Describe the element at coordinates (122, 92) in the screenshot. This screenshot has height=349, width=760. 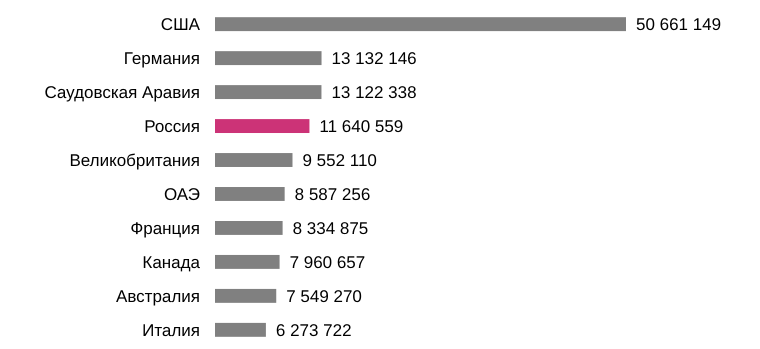
I see `y-tick-label: Саудовская Аравия` at that location.